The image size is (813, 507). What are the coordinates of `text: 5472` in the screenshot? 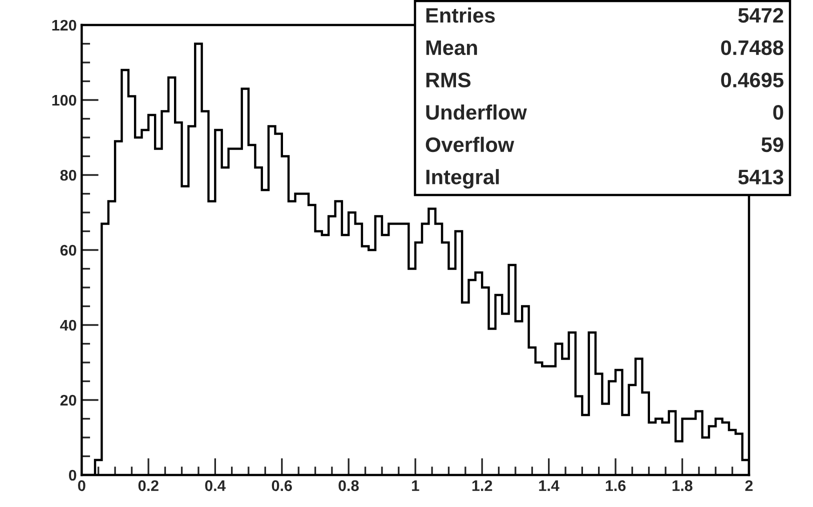 It's located at (761, 15).